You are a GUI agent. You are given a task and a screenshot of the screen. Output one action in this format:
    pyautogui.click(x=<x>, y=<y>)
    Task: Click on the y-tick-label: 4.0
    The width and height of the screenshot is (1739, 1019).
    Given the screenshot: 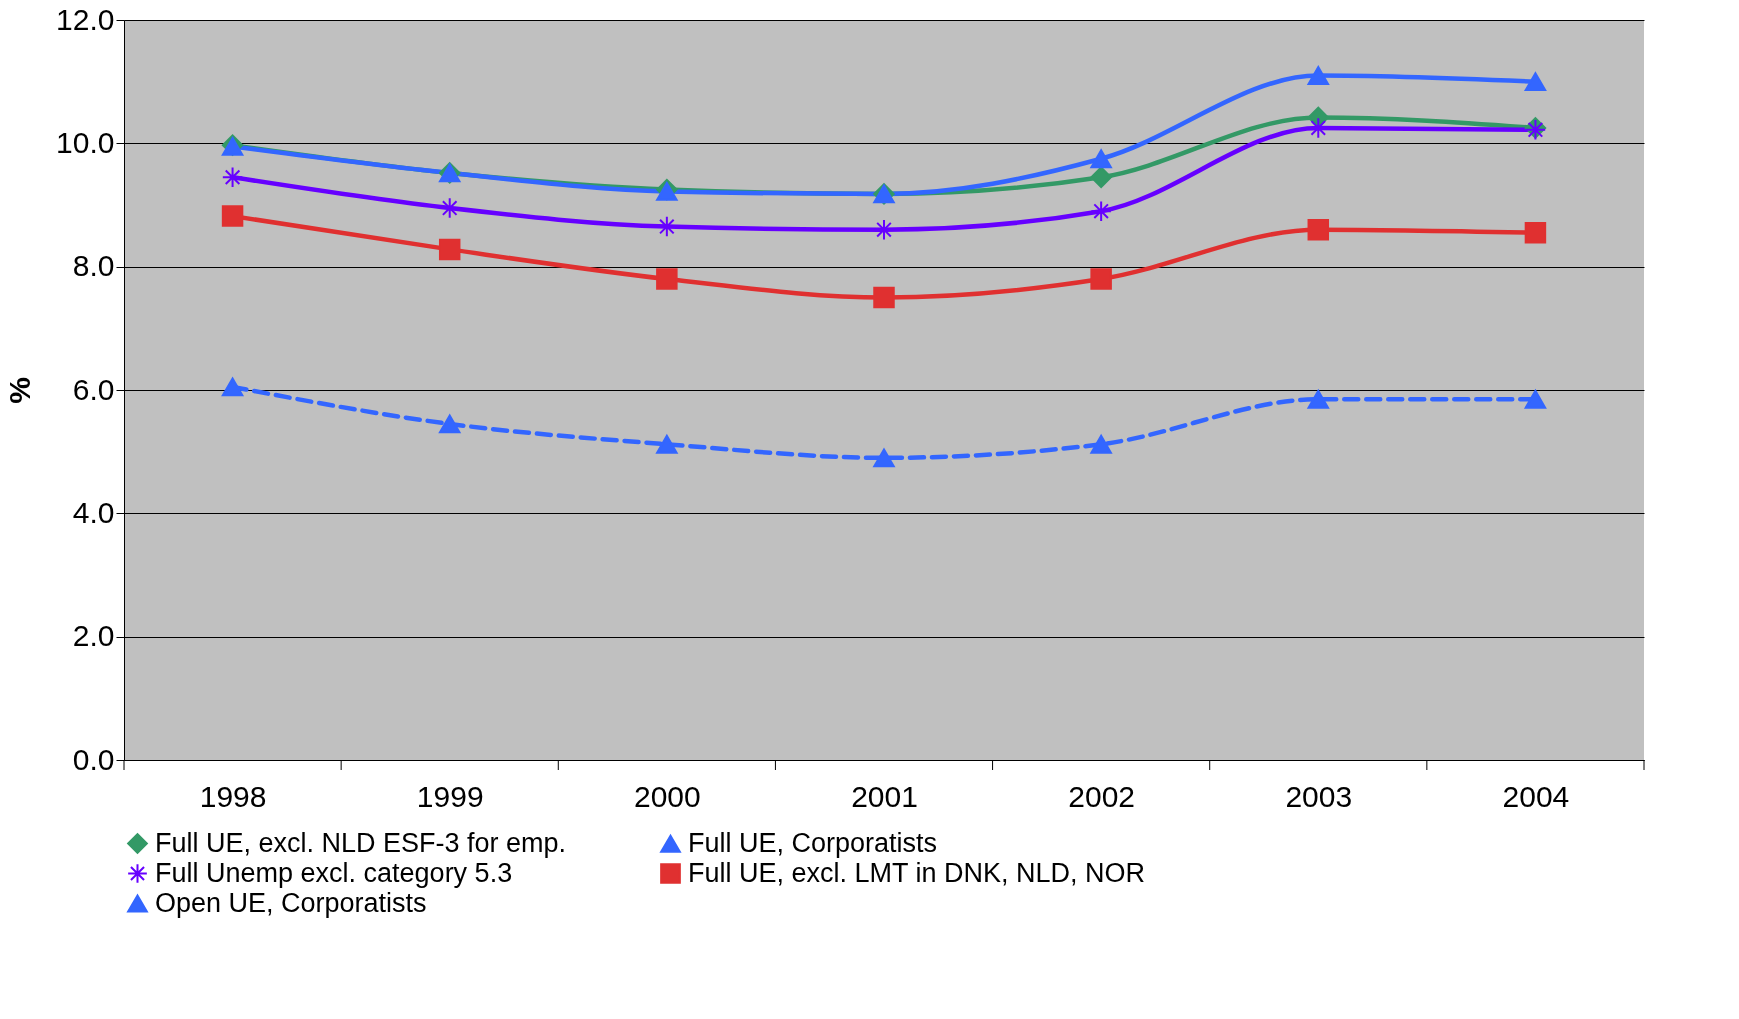 What is the action you would take?
    pyautogui.click(x=93, y=512)
    